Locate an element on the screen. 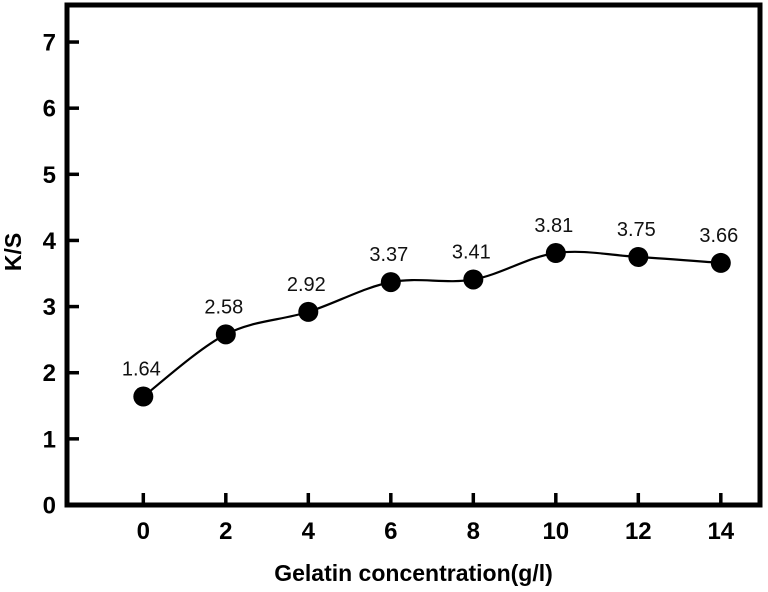 This screenshot has width=768, height=592. x-tick-label: 8 is located at coordinates (473, 531).